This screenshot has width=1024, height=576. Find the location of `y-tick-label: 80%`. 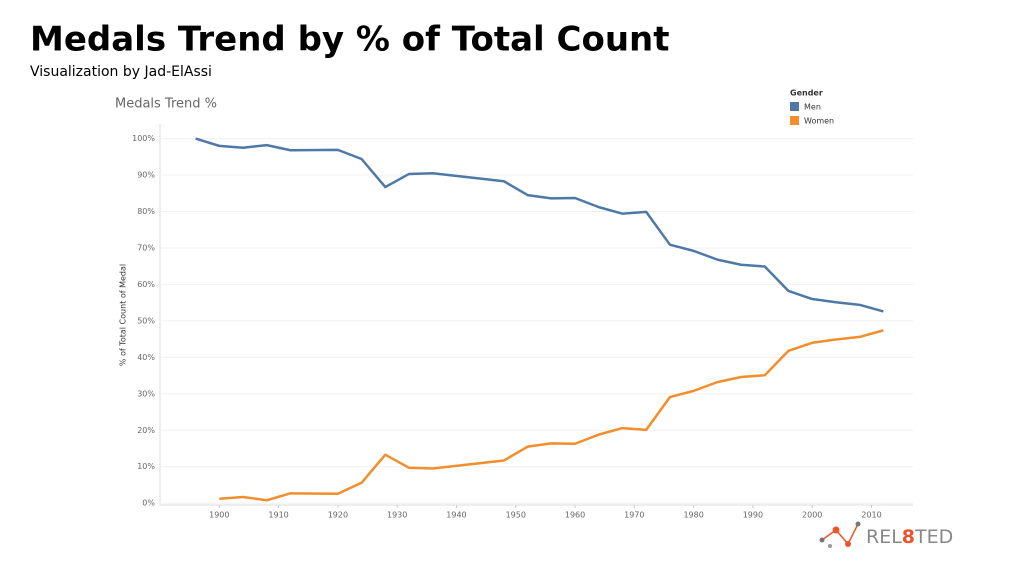

y-tick-label: 80% is located at coordinates (146, 211).